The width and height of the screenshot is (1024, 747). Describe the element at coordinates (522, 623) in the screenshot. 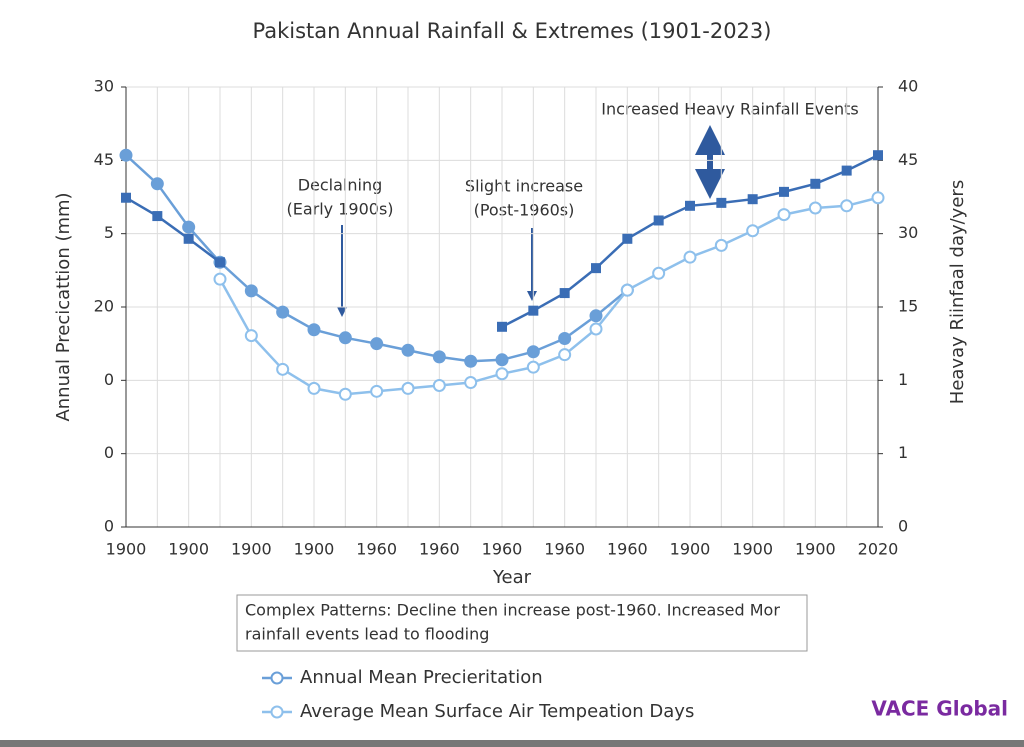

I see `note-box` at that location.